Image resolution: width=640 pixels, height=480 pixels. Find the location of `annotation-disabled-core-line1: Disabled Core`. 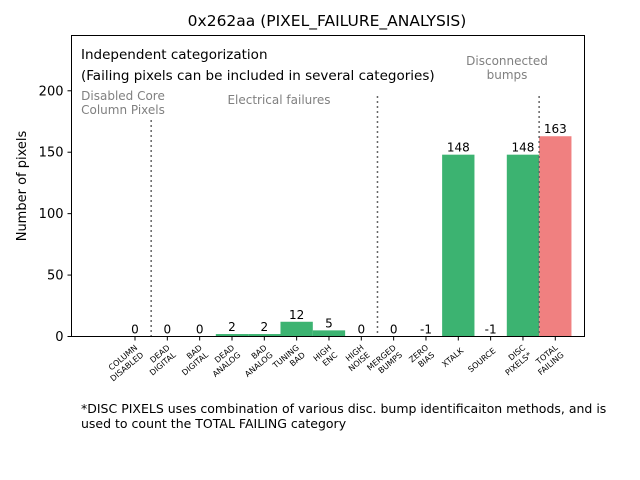

annotation-disabled-core-line1: Disabled Core is located at coordinates (123, 96).